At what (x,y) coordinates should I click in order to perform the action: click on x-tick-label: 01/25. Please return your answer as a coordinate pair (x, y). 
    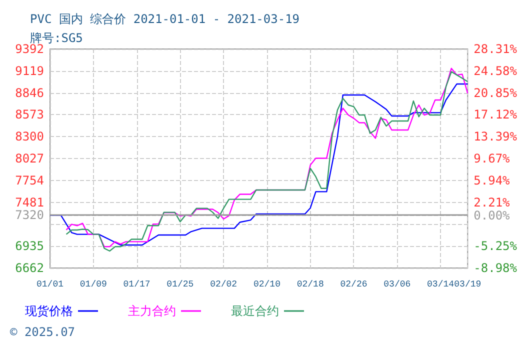
    Looking at the image, I should click on (180, 285).